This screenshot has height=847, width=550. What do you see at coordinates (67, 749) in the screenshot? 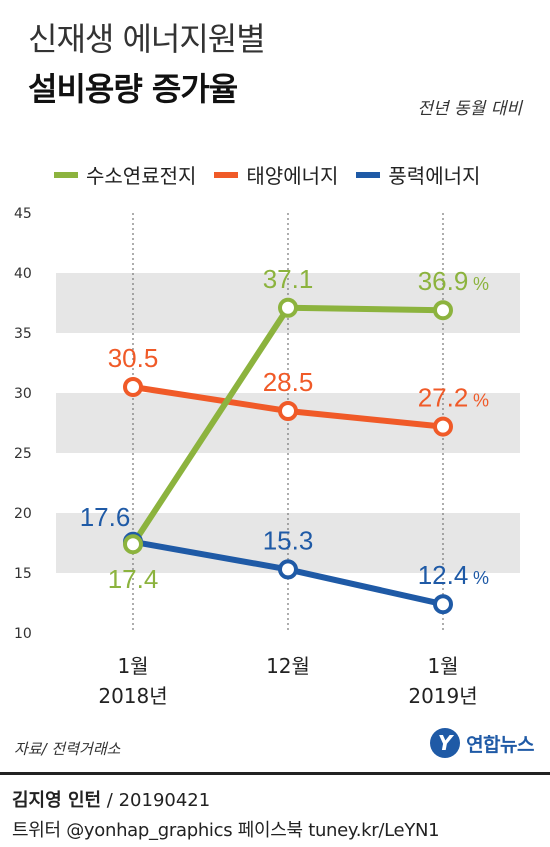
I see `source-note: 자료/ 전력거래소` at bounding box center [67, 749].